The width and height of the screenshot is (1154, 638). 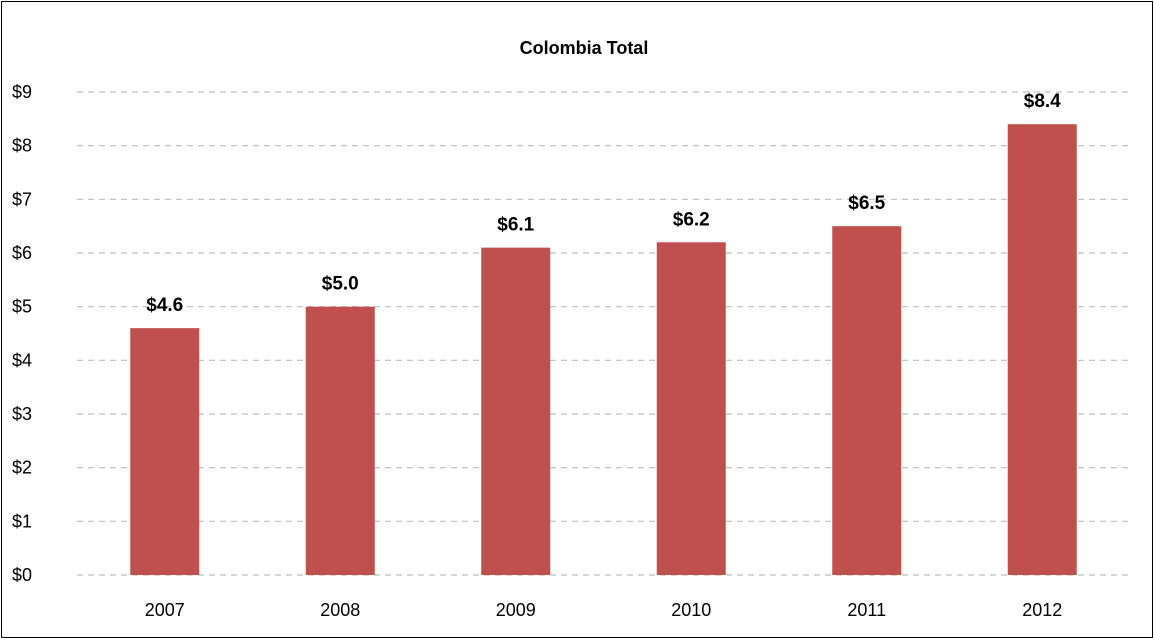 What do you see at coordinates (22, 92) in the screenshot?
I see `y-tick-label: $9` at bounding box center [22, 92].